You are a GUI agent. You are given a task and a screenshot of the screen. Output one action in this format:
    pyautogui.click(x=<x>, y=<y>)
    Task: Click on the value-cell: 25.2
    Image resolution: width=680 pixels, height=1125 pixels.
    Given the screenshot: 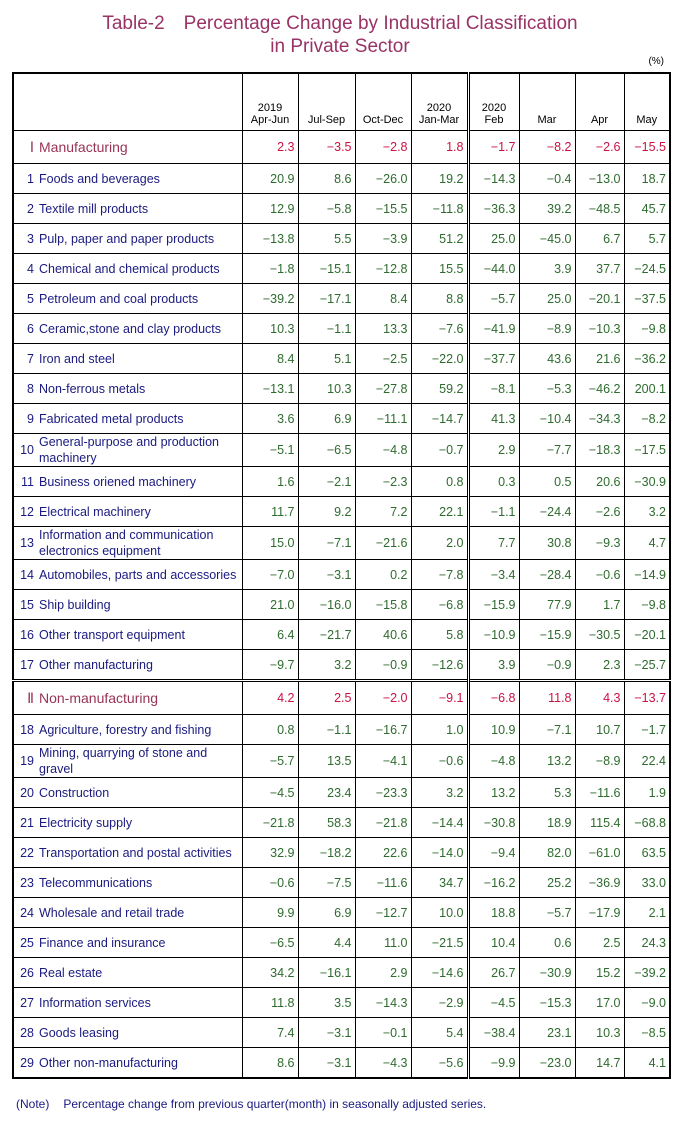 What is the action you would take?
    pyautogui.click(x=547, y=882)
    